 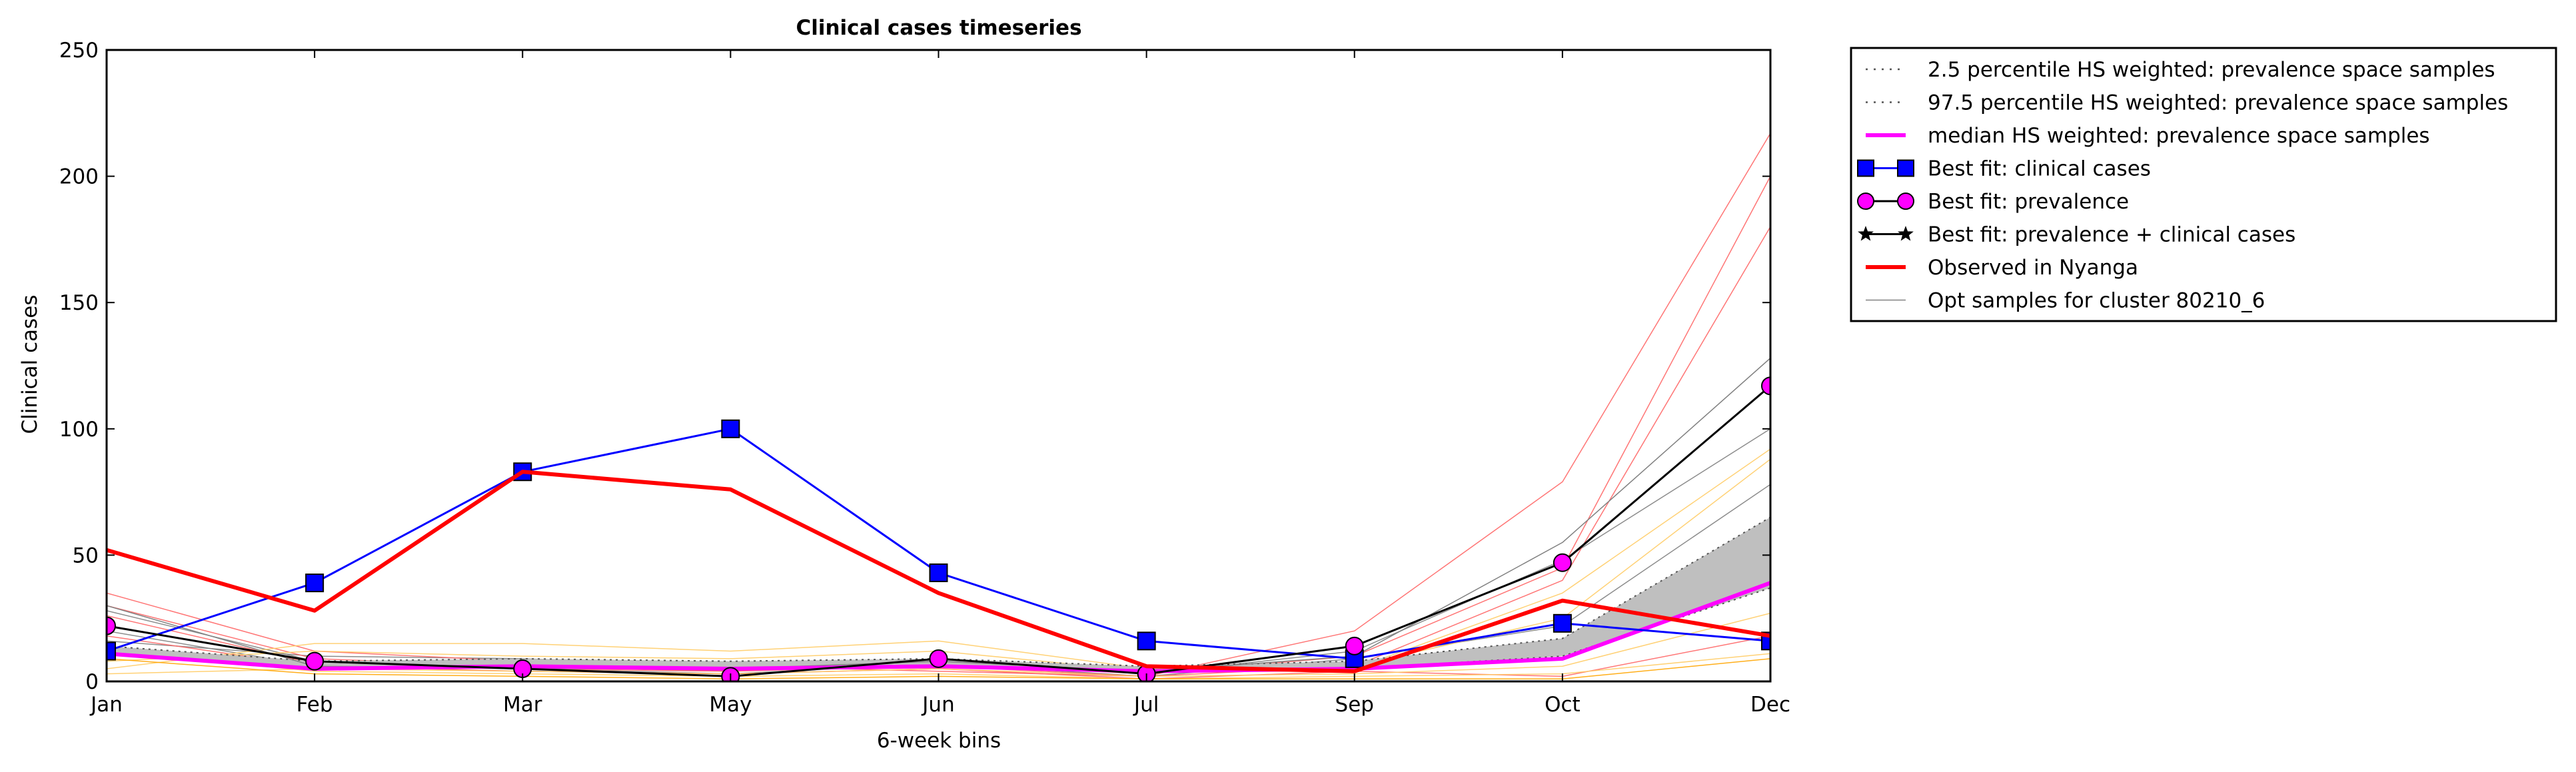 I want to click on legend-item-4: Best fit: prevalence, so click(x=1993, y=202).